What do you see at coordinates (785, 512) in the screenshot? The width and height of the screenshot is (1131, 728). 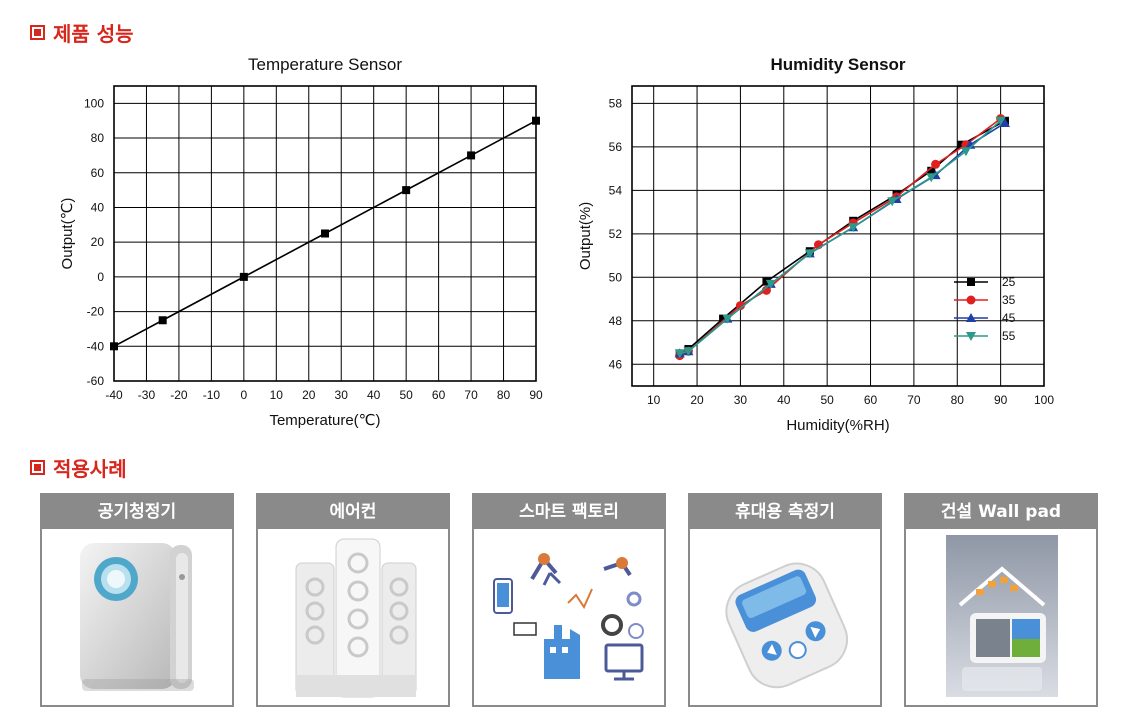 I see `app-card-label: 휴대용 측정기` at bounding box center [785, 512].